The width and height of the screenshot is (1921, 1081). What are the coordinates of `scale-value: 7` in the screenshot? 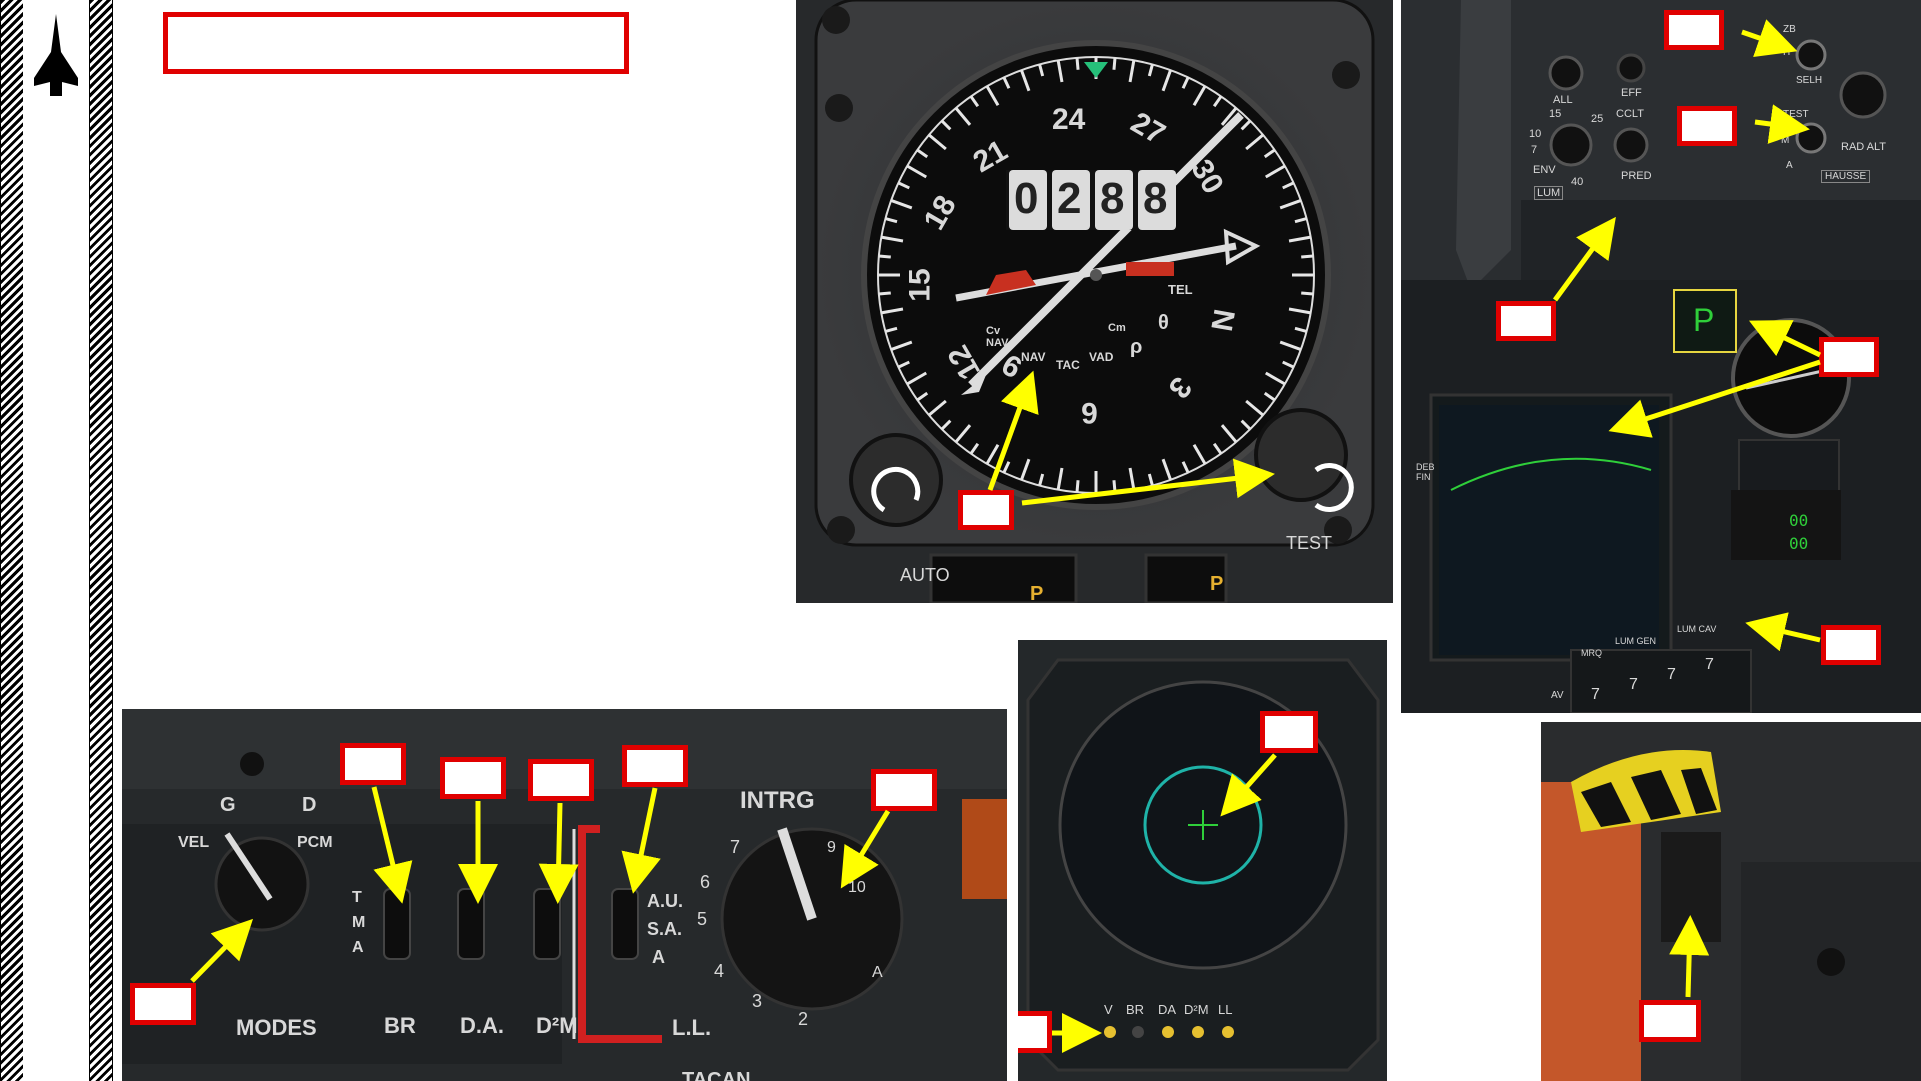 It's located at (1534, 150).